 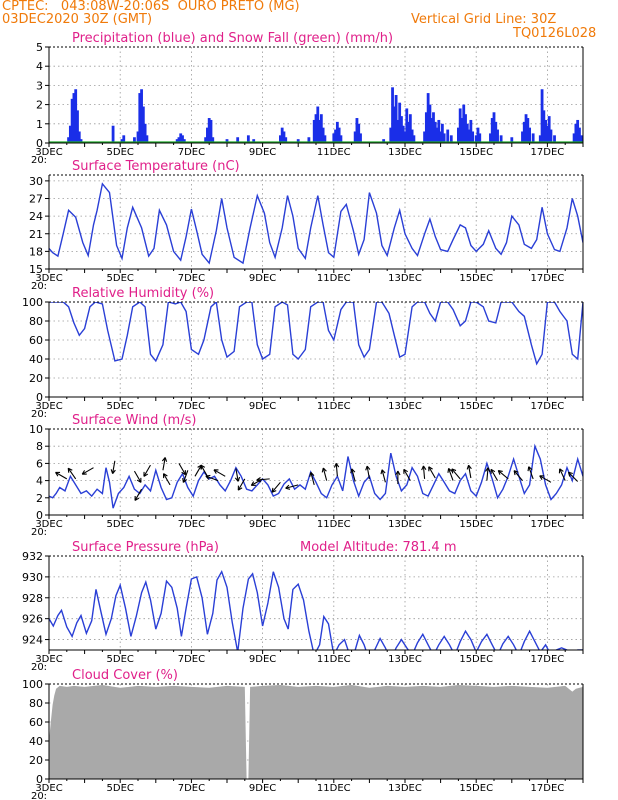 I want to click on panel-title: Relative Humidity (%), so click(x=143, y=293).